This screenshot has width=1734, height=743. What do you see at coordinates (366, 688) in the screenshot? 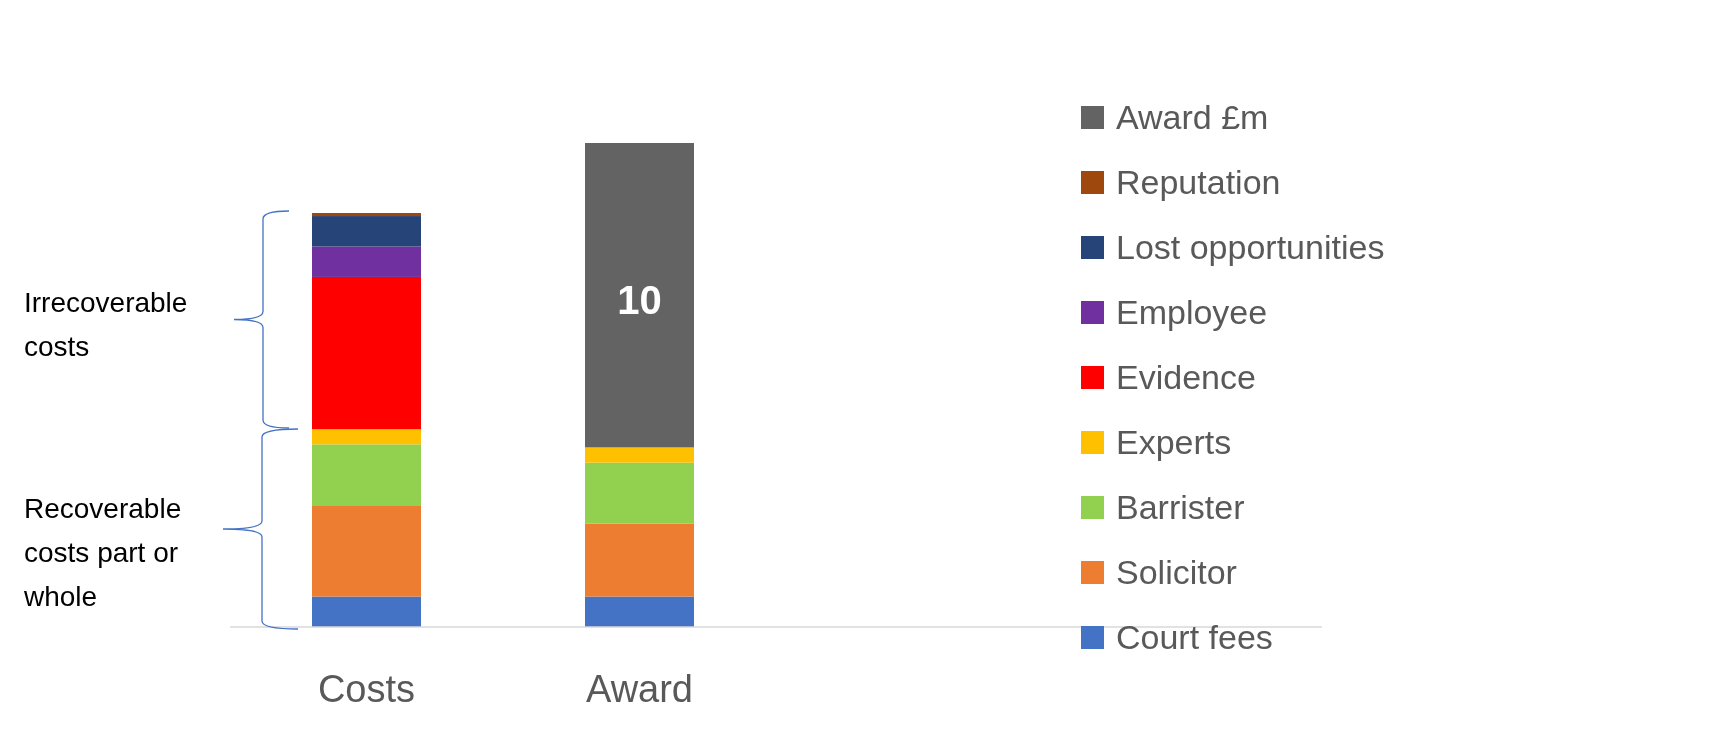
I see `x-tick-label: Costs` at bounding box center [366, 688].